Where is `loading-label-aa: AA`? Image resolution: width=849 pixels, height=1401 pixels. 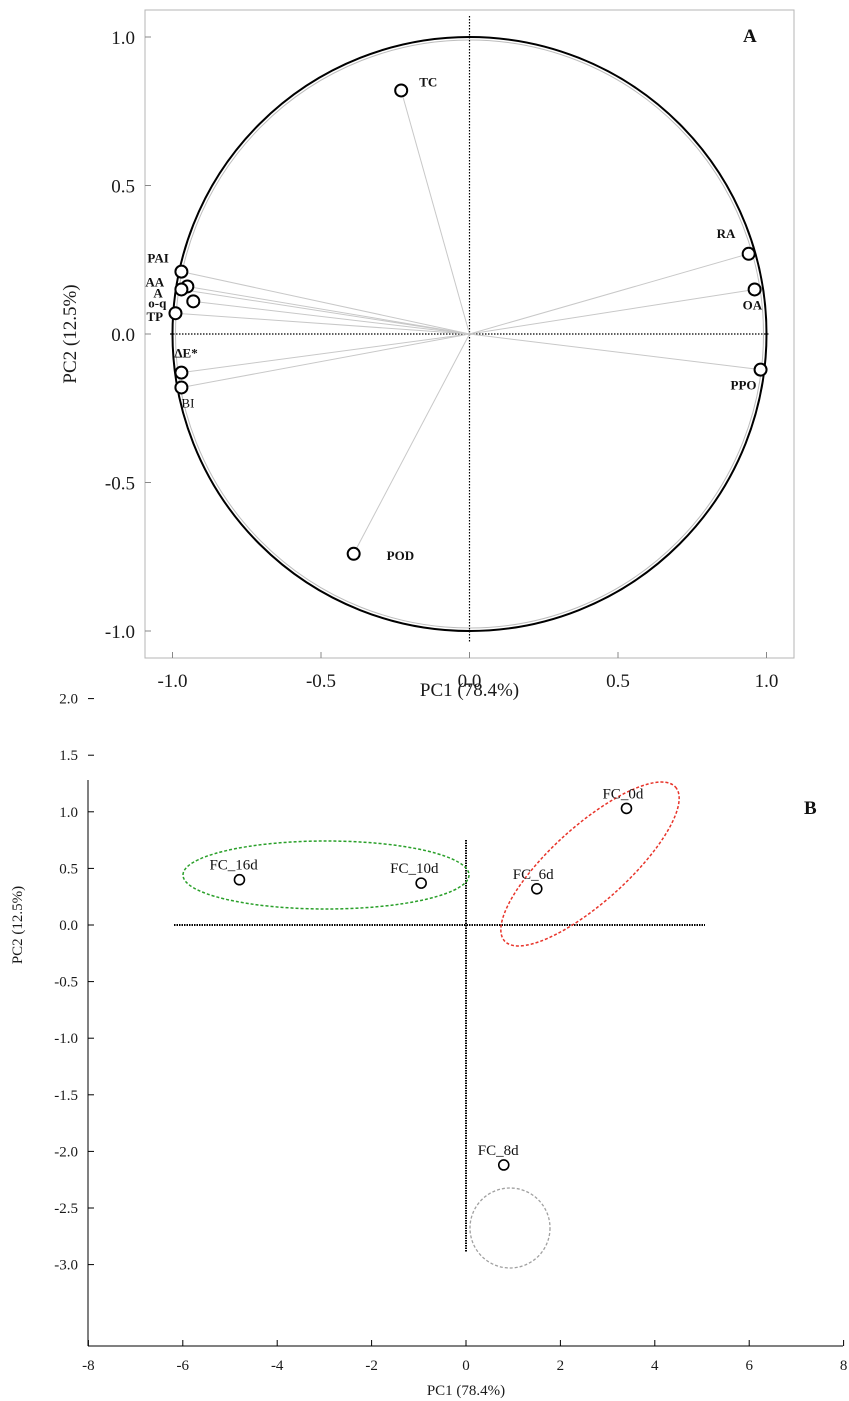 loading-label-aa: AA is located at coordinates (154, 281).